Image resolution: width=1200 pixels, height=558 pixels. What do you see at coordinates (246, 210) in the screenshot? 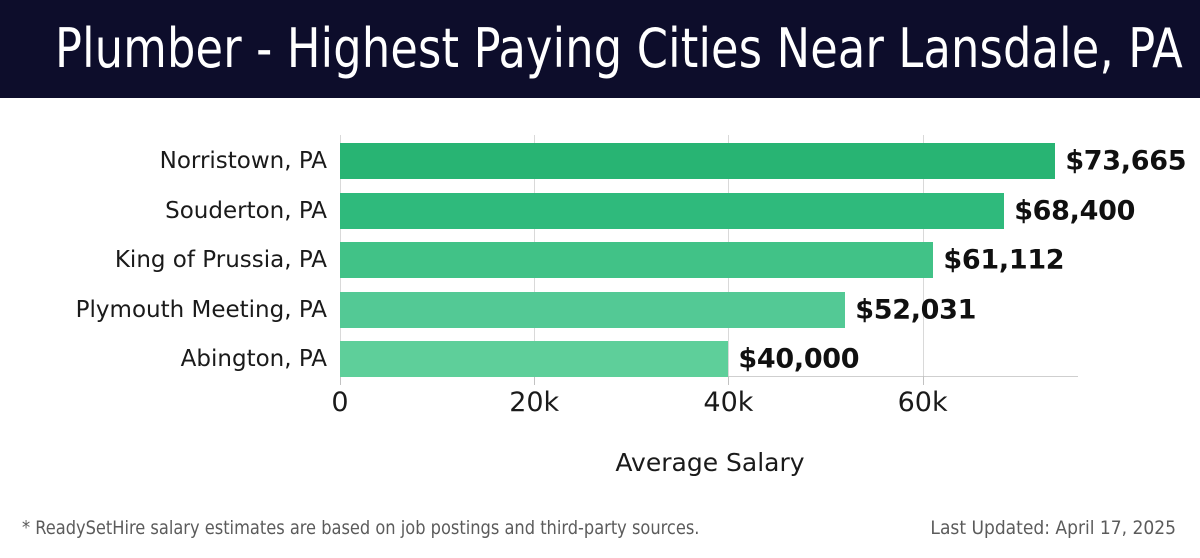
I see `y-axis-category-label: Souderton, PA` at bounding box center [246, 210].